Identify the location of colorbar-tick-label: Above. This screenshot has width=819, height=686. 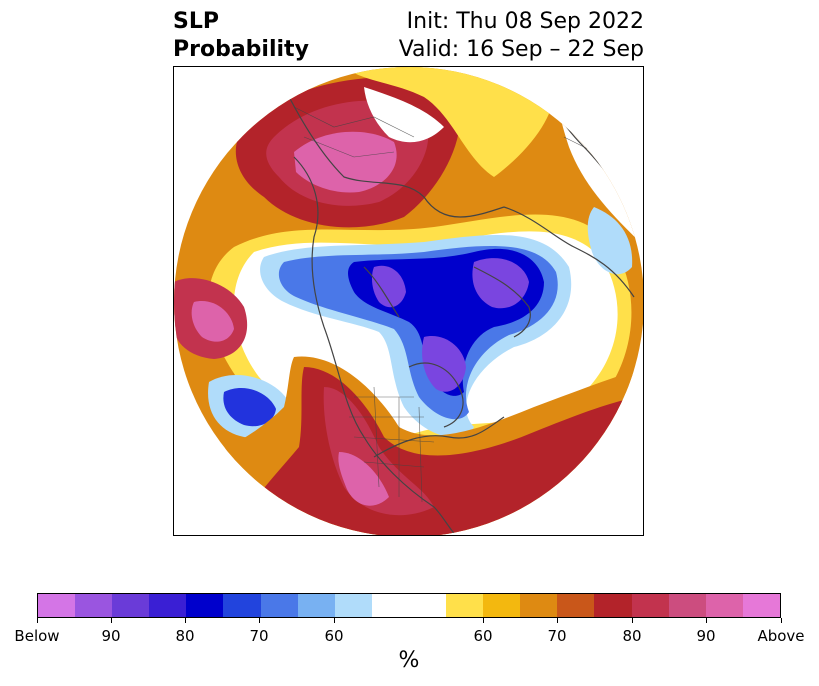
(781, 636).